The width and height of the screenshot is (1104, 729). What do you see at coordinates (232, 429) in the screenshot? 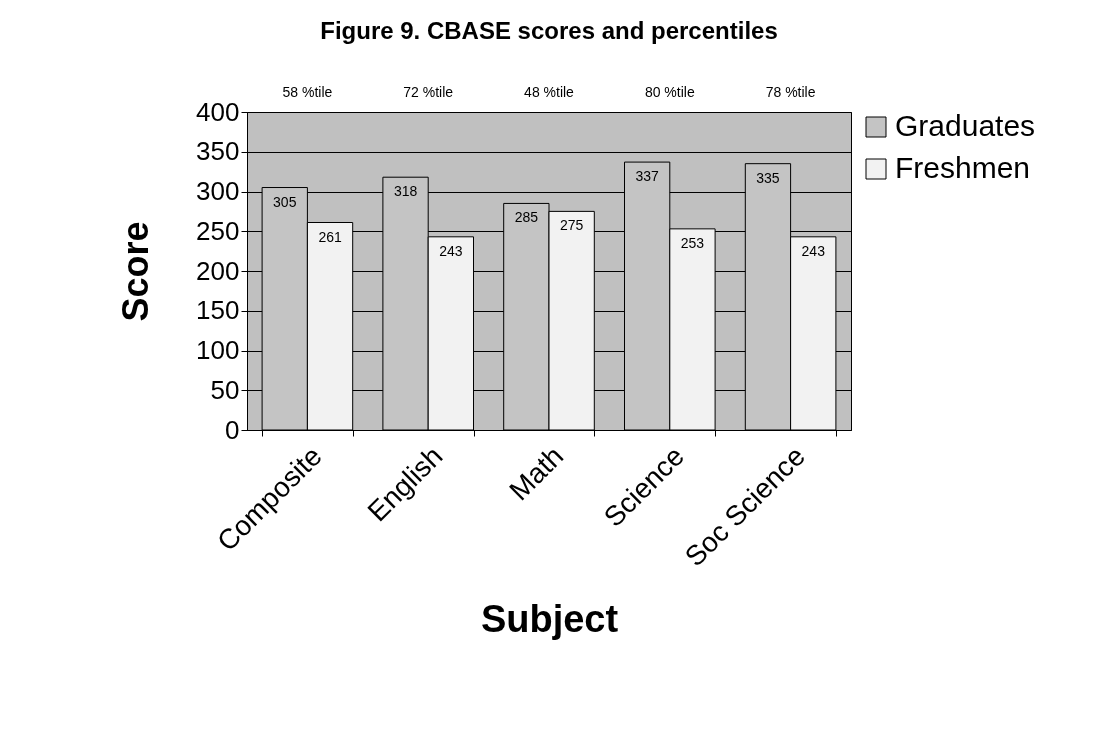
I see `y-tick-label: 0` at bounding box center [232, 429].